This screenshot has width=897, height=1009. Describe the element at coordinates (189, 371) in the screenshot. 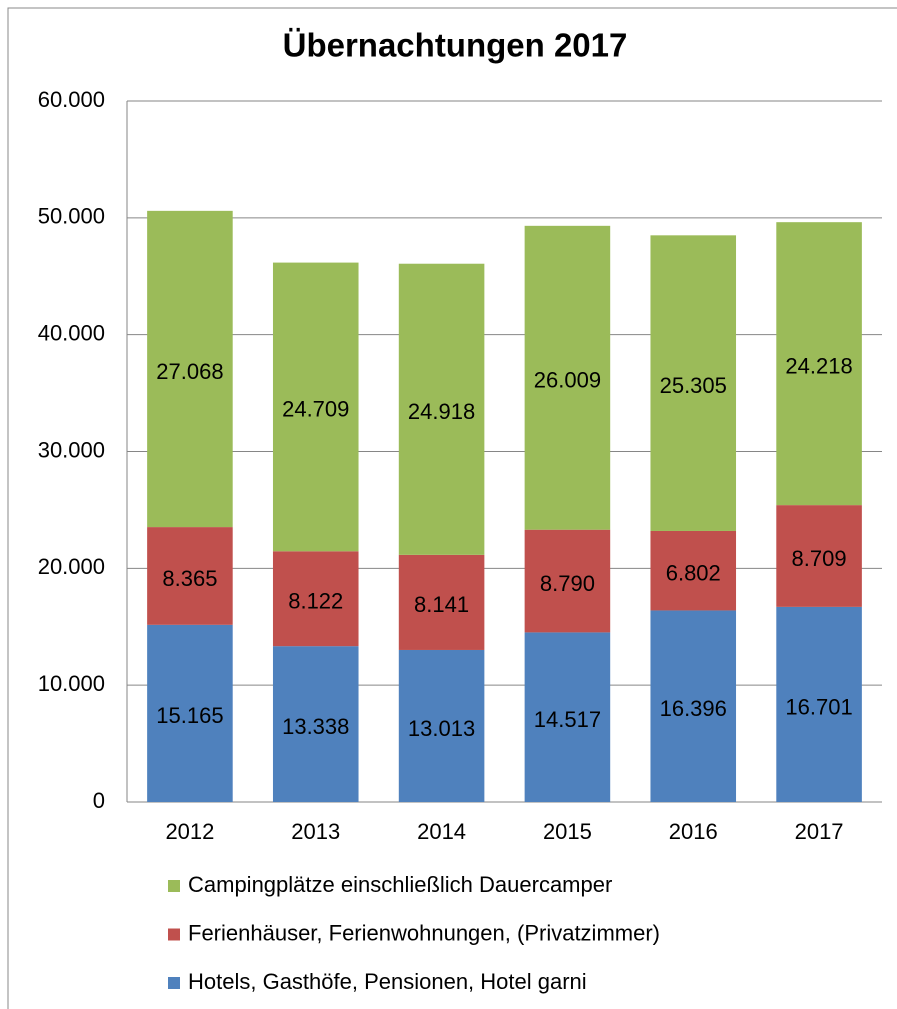

I see `value-label: 27.068` at that location.